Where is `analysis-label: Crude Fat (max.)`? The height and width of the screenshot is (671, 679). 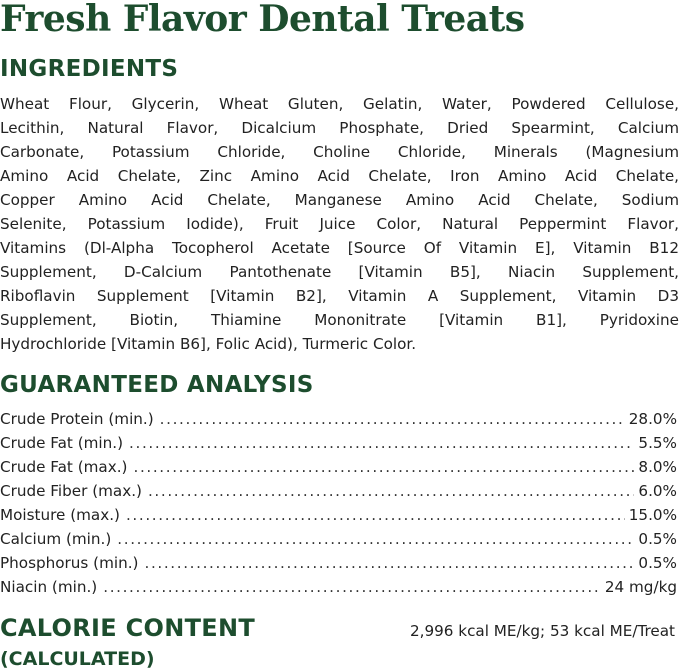 analysis-label: Crude Fat (max.) is located at coordinates (64, 467).